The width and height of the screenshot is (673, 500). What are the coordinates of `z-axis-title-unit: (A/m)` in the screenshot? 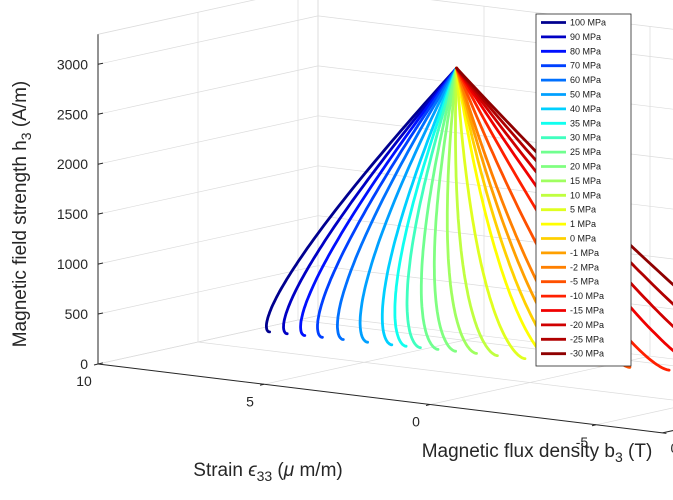 It's located at (20, 107).